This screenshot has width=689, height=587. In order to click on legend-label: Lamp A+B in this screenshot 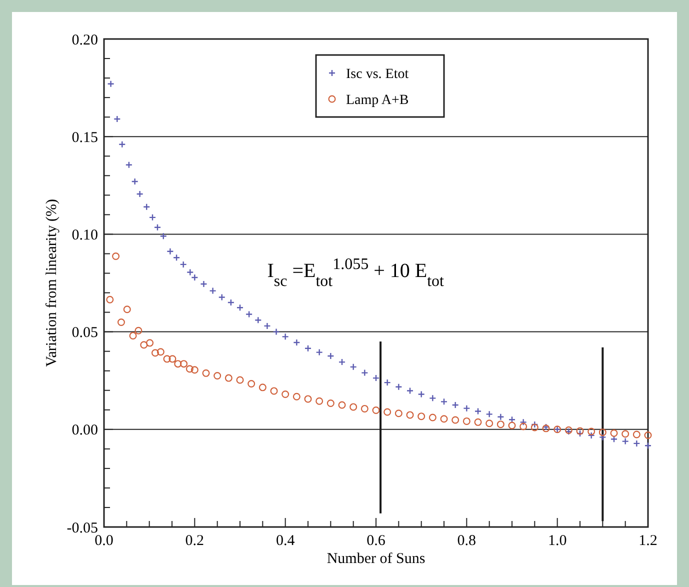, I will do `click(377, 100)`.